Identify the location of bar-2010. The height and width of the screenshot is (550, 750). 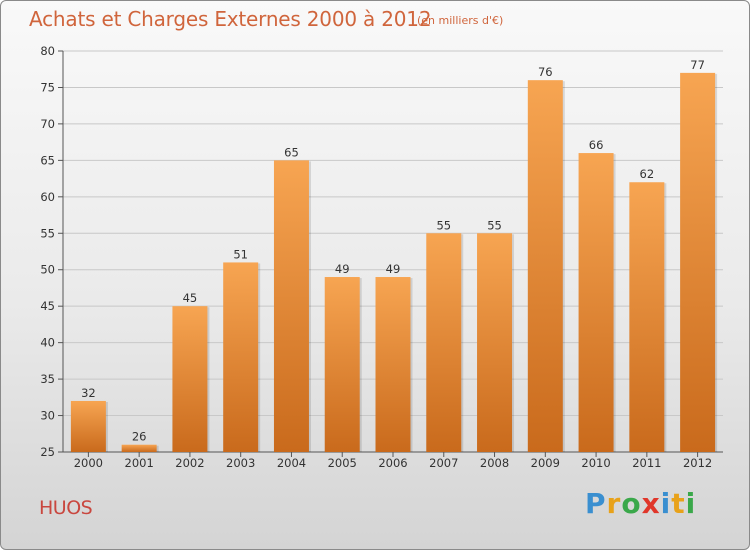
(596, 302).